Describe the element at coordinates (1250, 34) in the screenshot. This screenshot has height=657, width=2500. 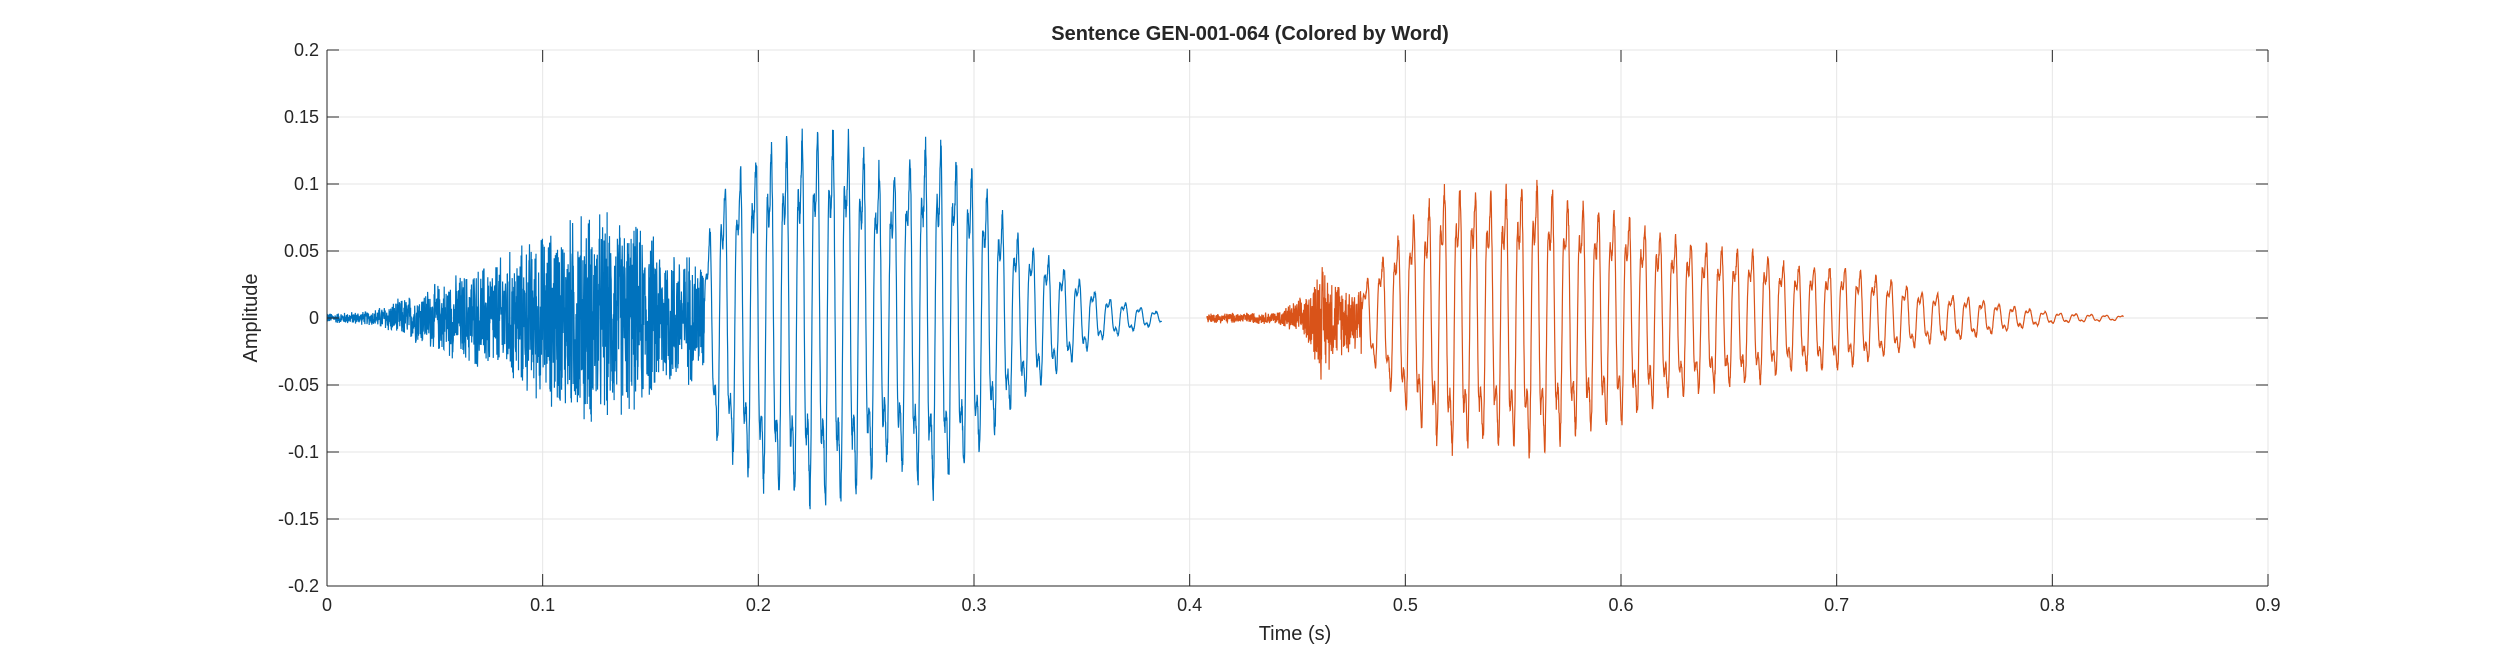
I see `chart-title: Sentence GEN-001-064 (Colored by Word)` at that location.